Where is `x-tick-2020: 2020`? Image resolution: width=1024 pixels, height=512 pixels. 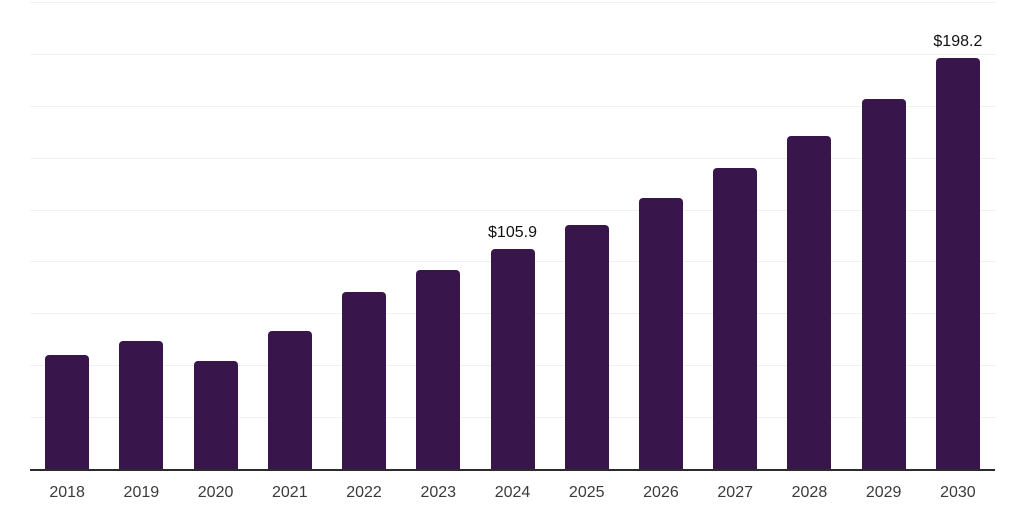
x-tick-2020: 2020 is located at coordinates (215, 492).